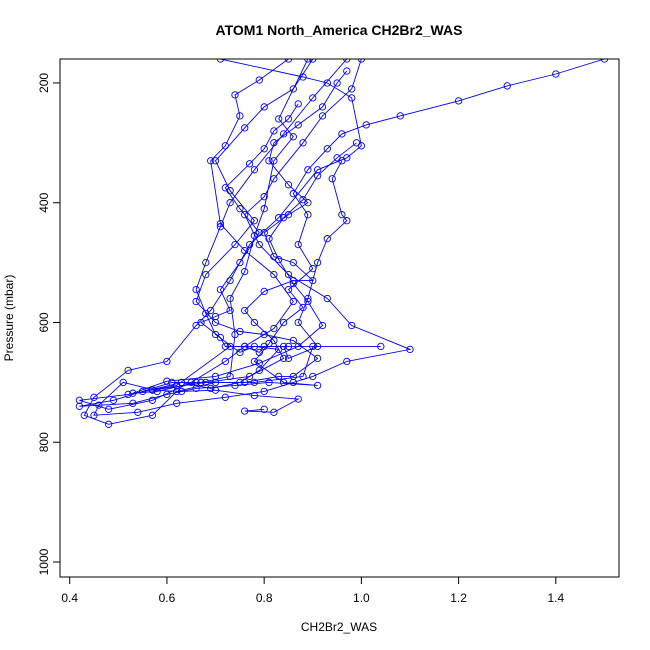 The image size is (650, 650). Describe the element at coordinates (274, 231) in the screenshot. I see `series-line` at that location.